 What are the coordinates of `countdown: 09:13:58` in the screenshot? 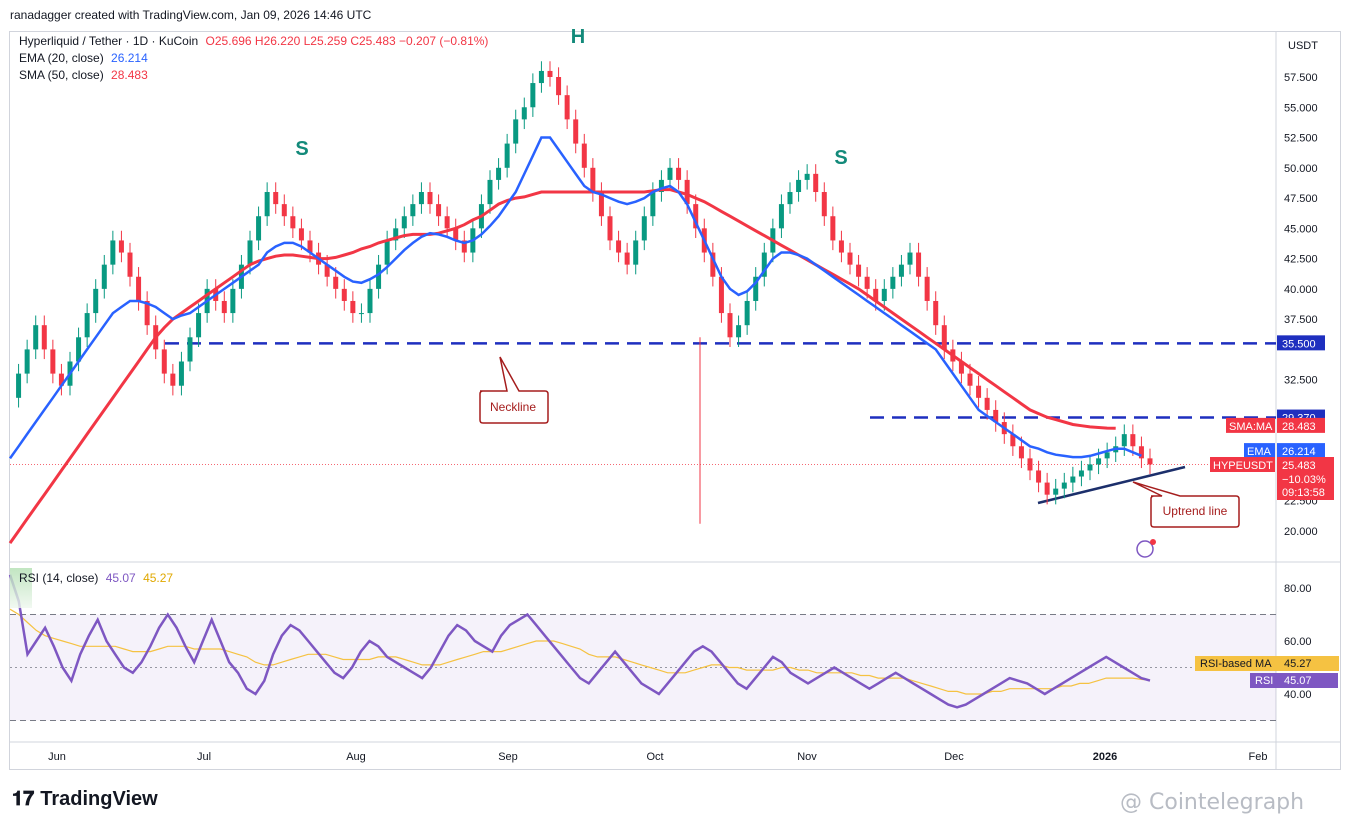 It's located at (1303, 493).